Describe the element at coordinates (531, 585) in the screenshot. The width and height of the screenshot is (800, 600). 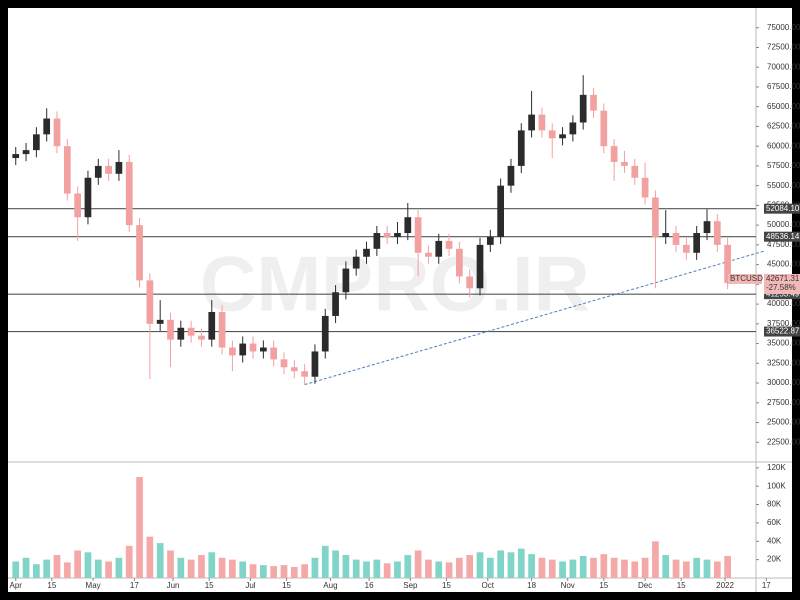
I see `x-tick-label: 18` at that location.